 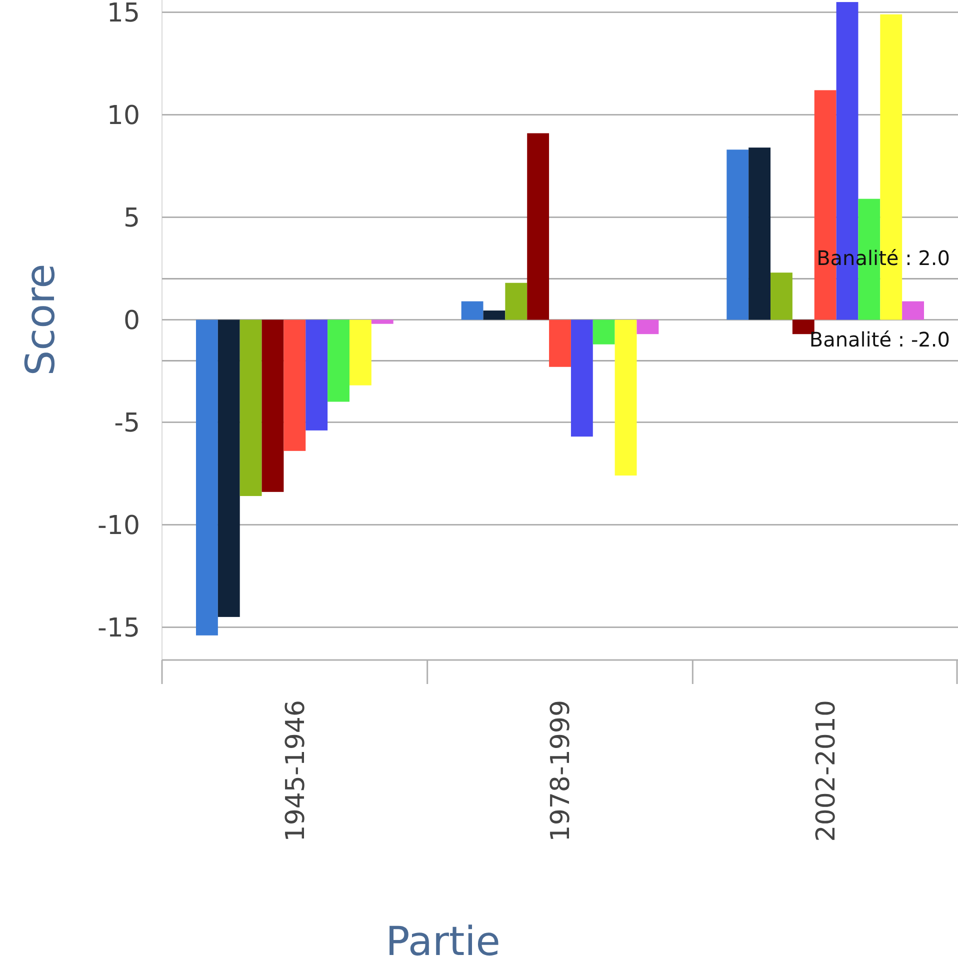 What do you see at coordinates (883, 258) in the screenshot?
I see `ref-line-label: Banalité : 2.0` at bounding box center [883, 258].